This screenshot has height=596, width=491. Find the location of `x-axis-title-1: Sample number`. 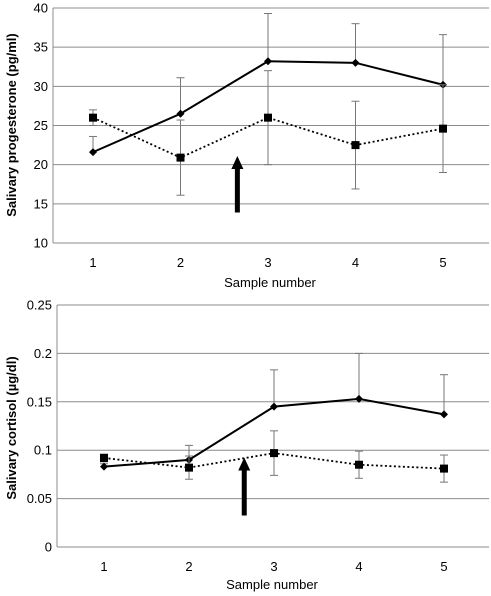

x-axis-title-1: Sample number is located at coordinates (272, 584).